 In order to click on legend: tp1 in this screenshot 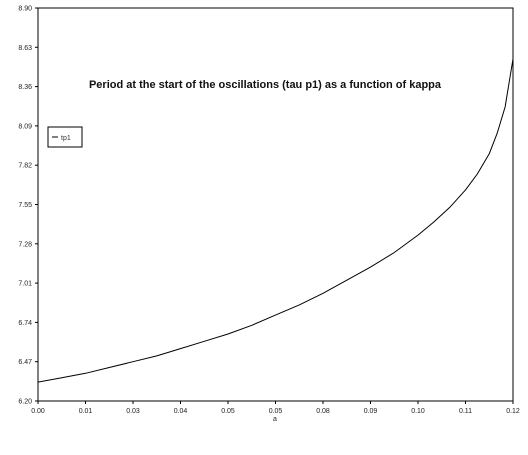, I will do `click(65, 137)`.